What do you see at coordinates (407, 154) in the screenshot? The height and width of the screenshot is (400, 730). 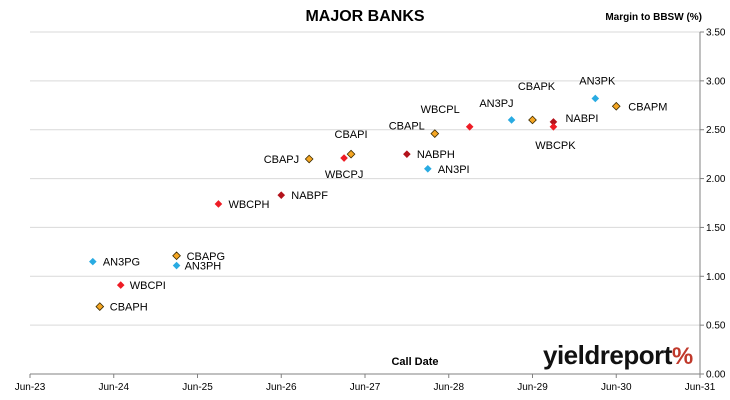 I see `point-nabph` at bounding box center [407, 154].